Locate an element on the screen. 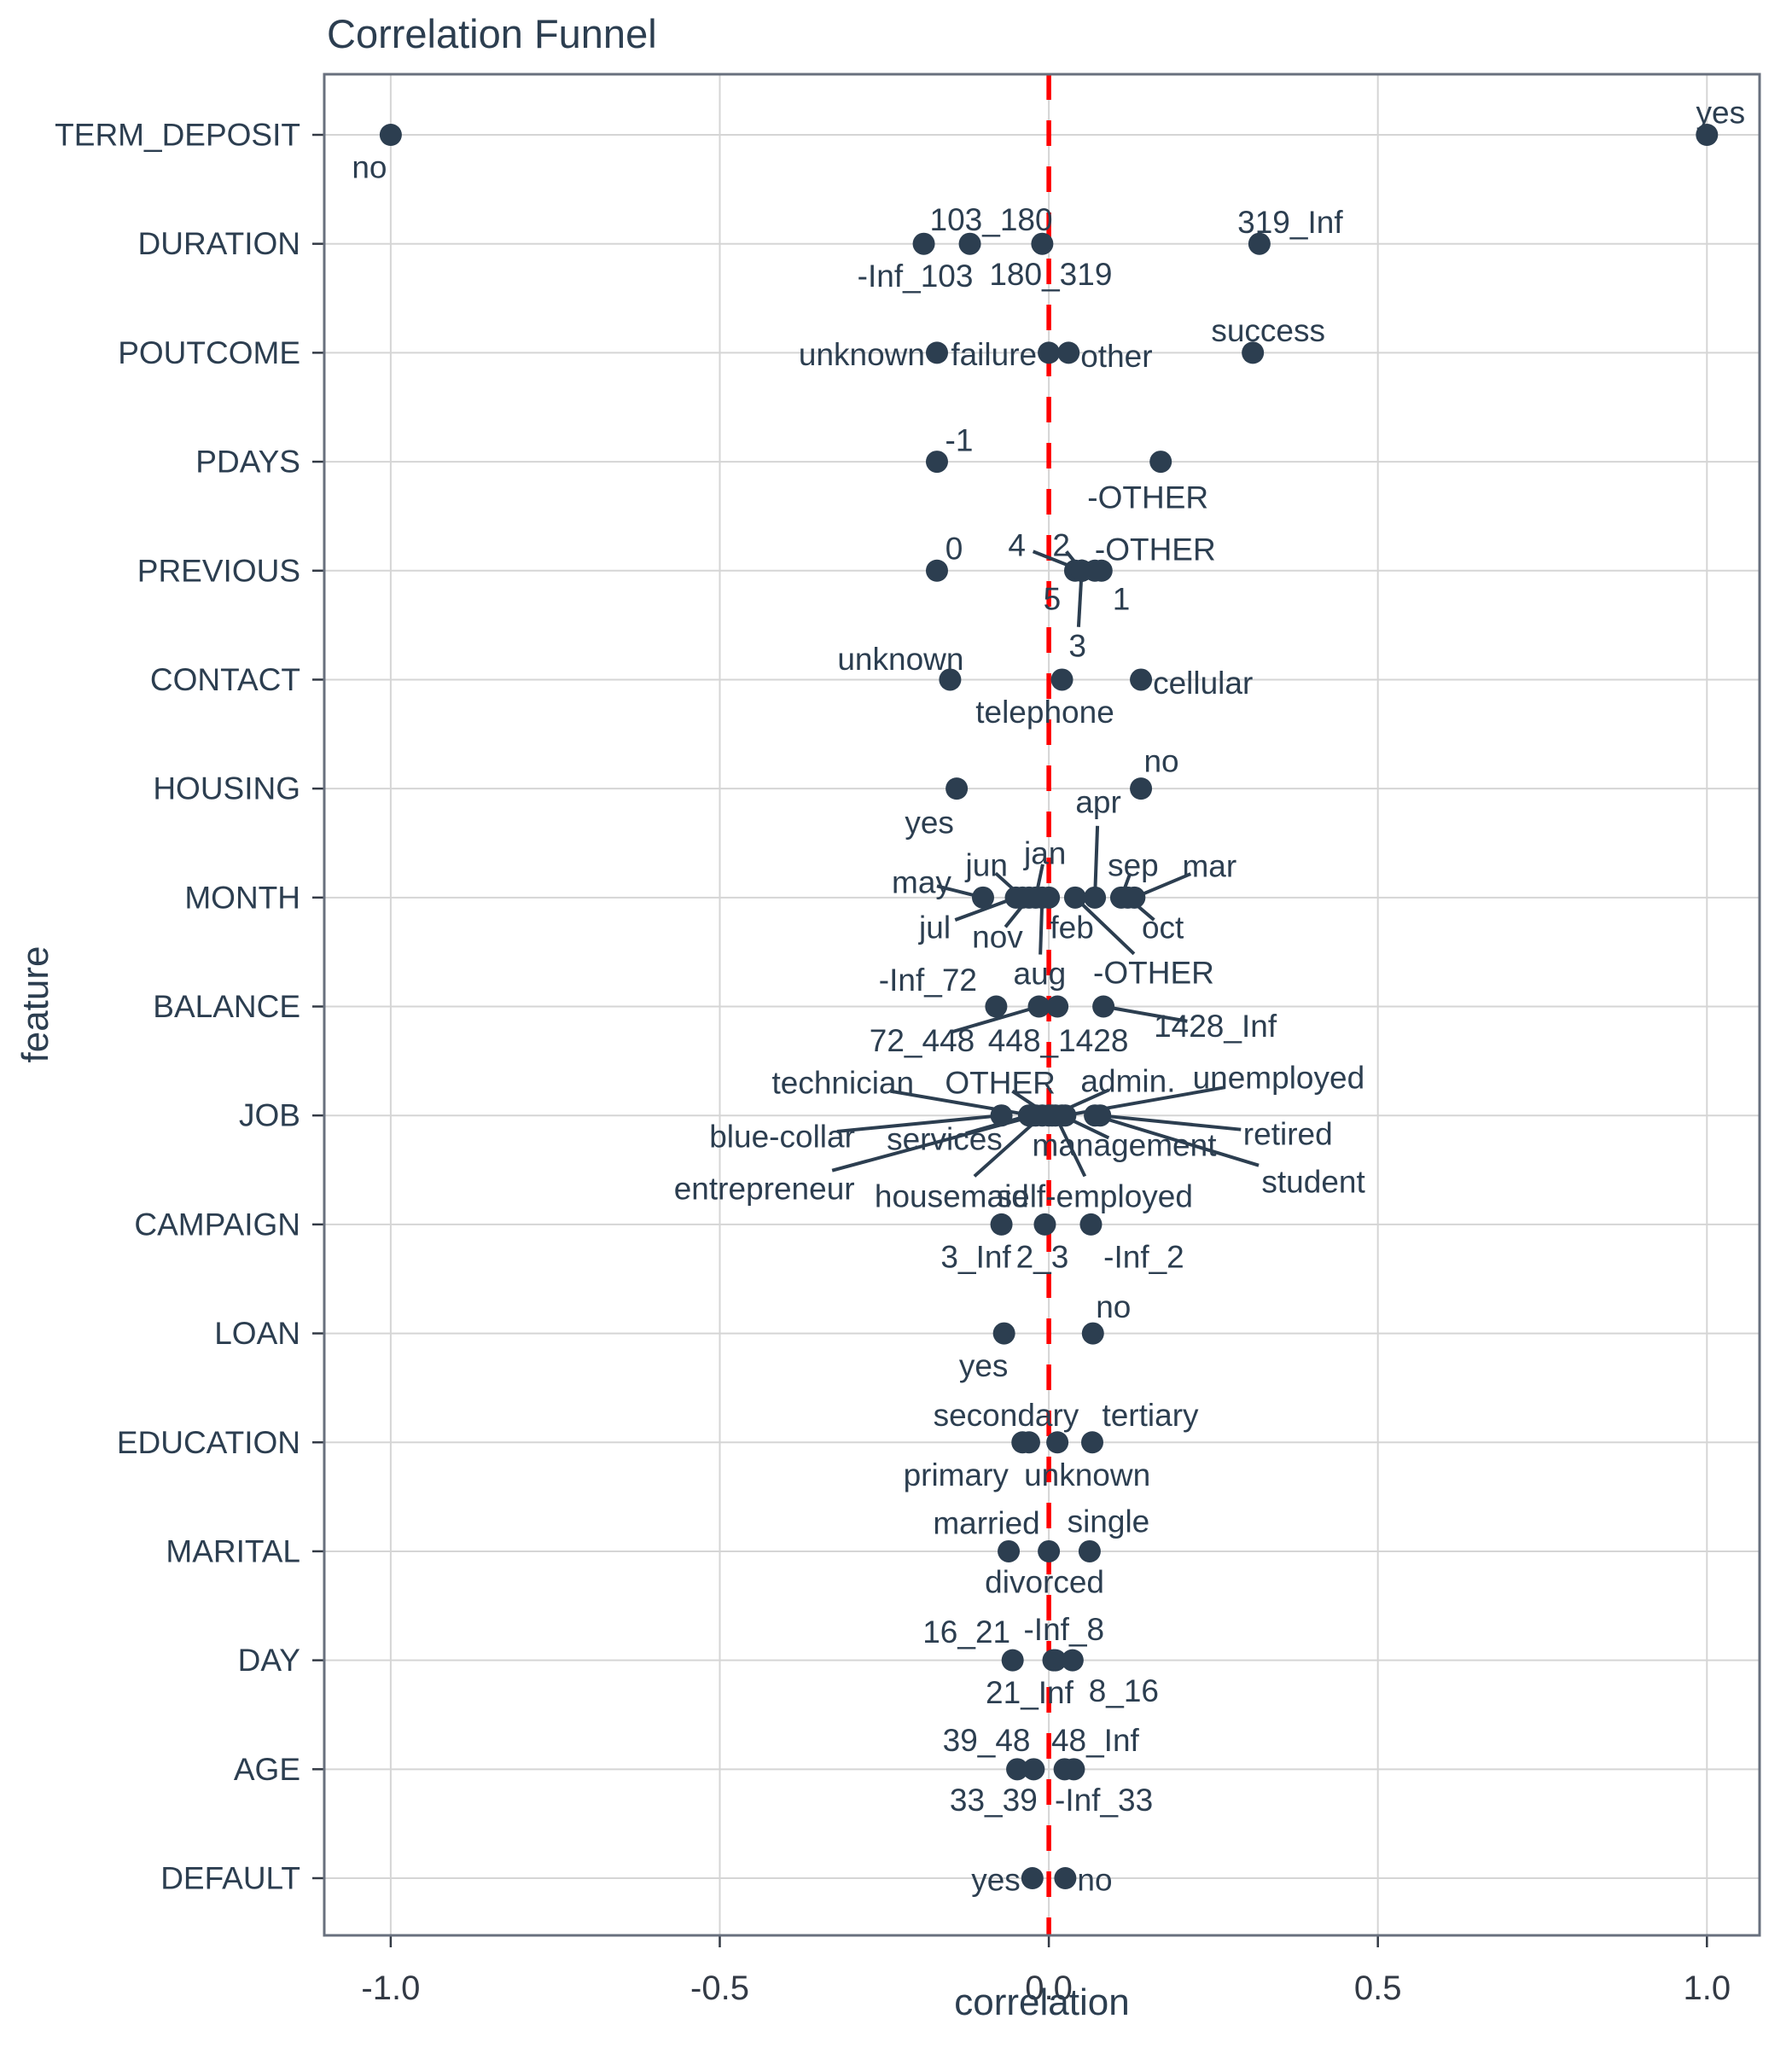  point-label-CONTACT-unknown: unknown is located at coordinates (900, 659).